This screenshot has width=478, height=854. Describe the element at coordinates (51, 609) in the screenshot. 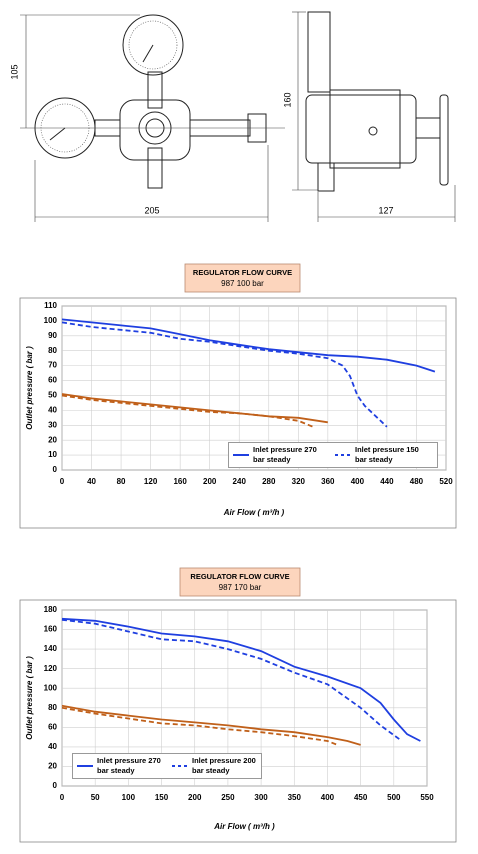

I see `y-tick-label: 180` at that location.